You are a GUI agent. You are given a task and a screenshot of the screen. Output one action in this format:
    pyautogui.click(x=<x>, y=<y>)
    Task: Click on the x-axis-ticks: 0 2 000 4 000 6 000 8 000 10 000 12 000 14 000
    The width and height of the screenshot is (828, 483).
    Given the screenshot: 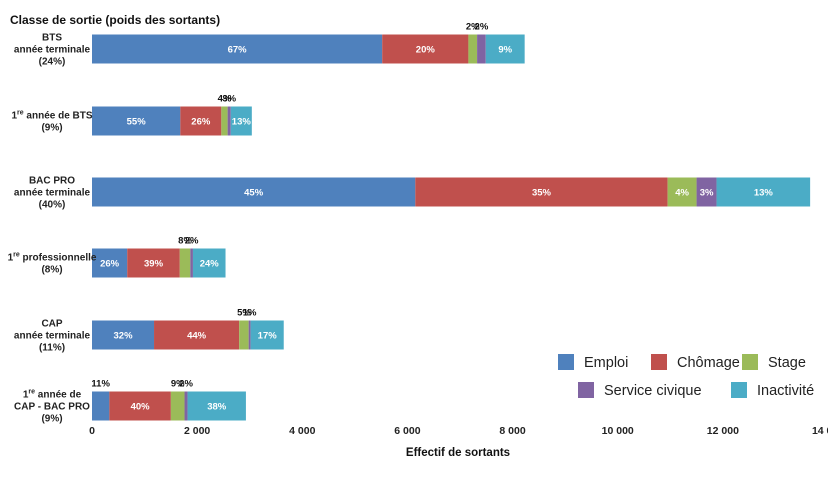 What is the action you would take?
    pyautogui.click(x=458, y=431)
    